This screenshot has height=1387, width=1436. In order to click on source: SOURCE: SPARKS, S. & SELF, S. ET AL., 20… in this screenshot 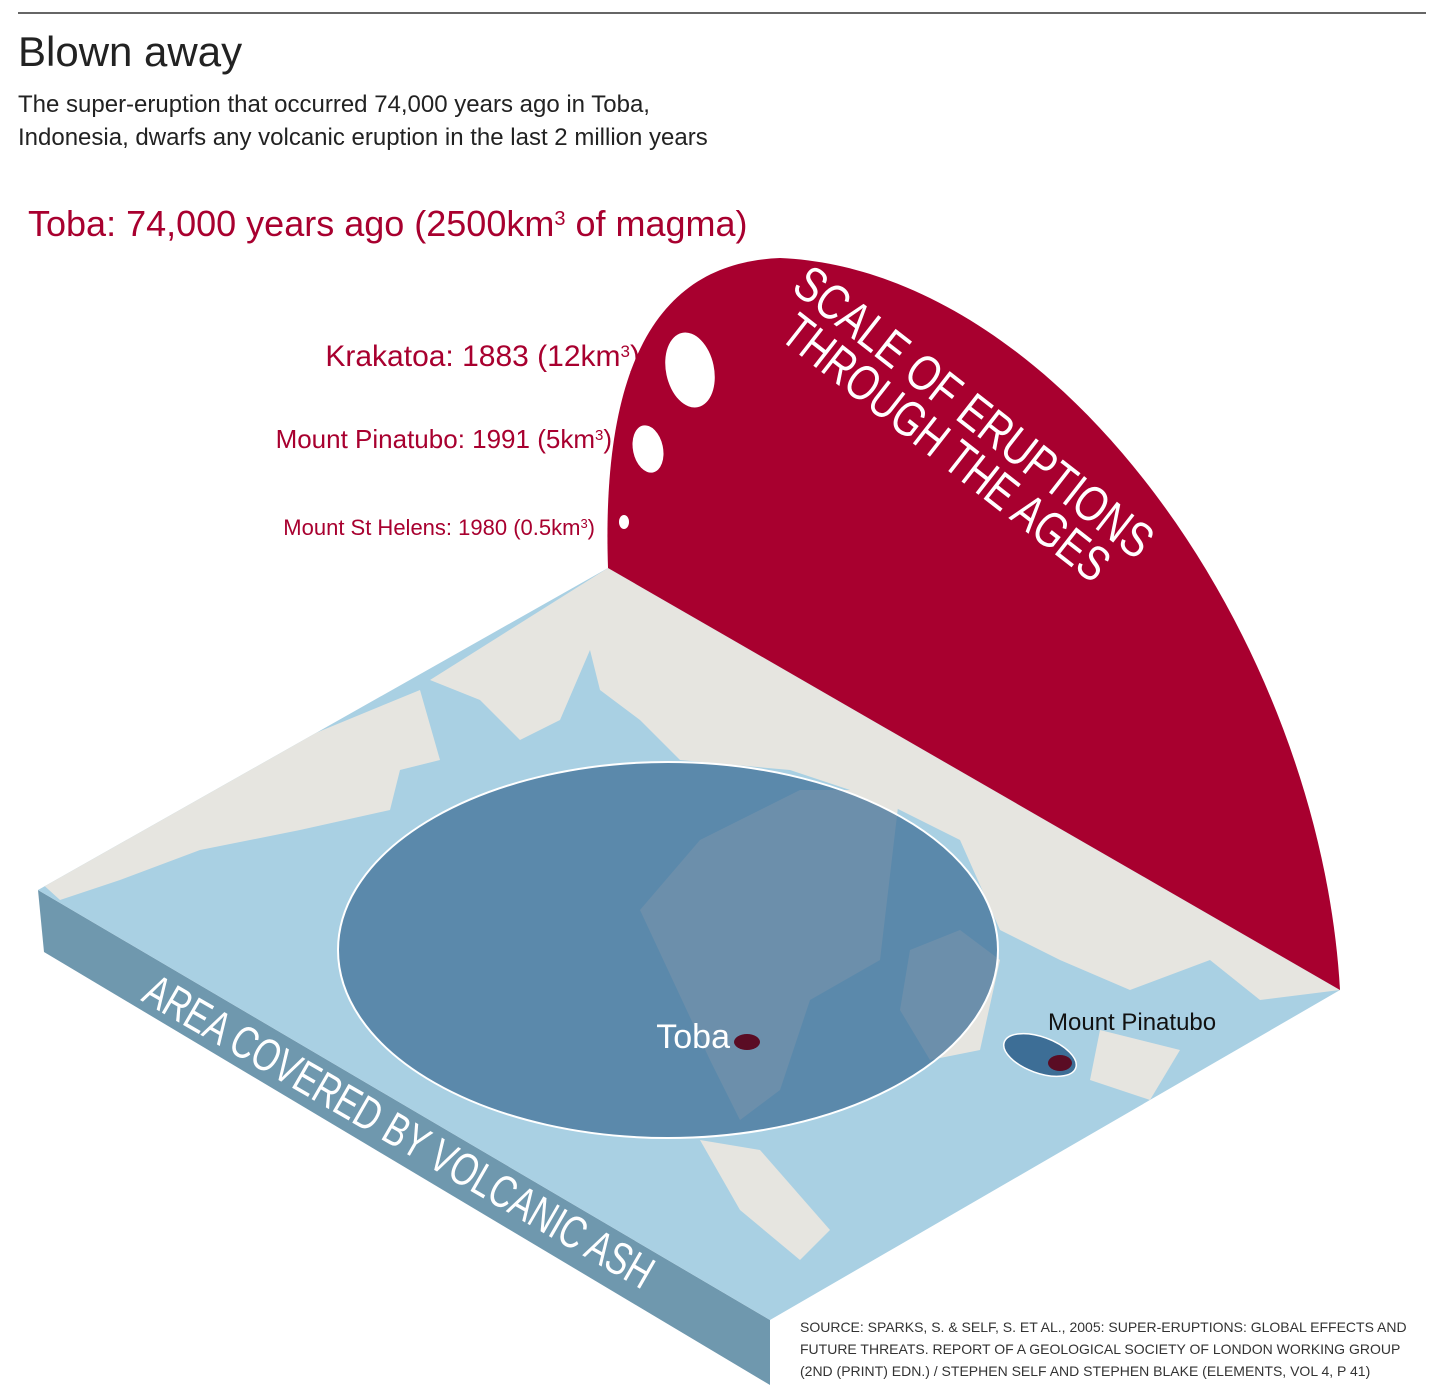, I will do `click(1103, 1327)`.